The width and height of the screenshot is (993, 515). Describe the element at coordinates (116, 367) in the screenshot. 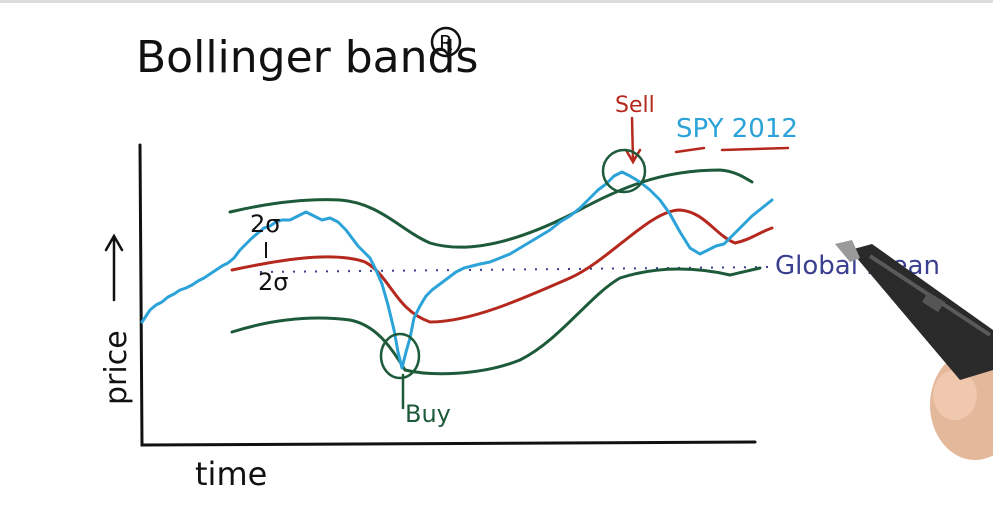

I see `svg-text: price` at that location.